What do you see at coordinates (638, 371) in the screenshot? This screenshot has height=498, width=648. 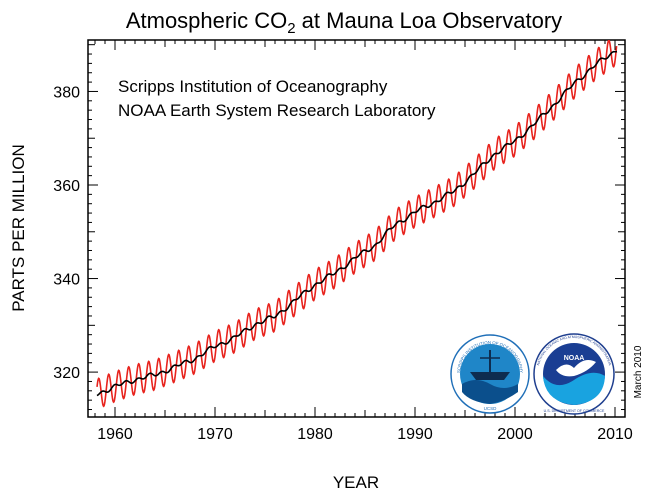 I see `date-note: March 2010` at bounding box center [638, 371].